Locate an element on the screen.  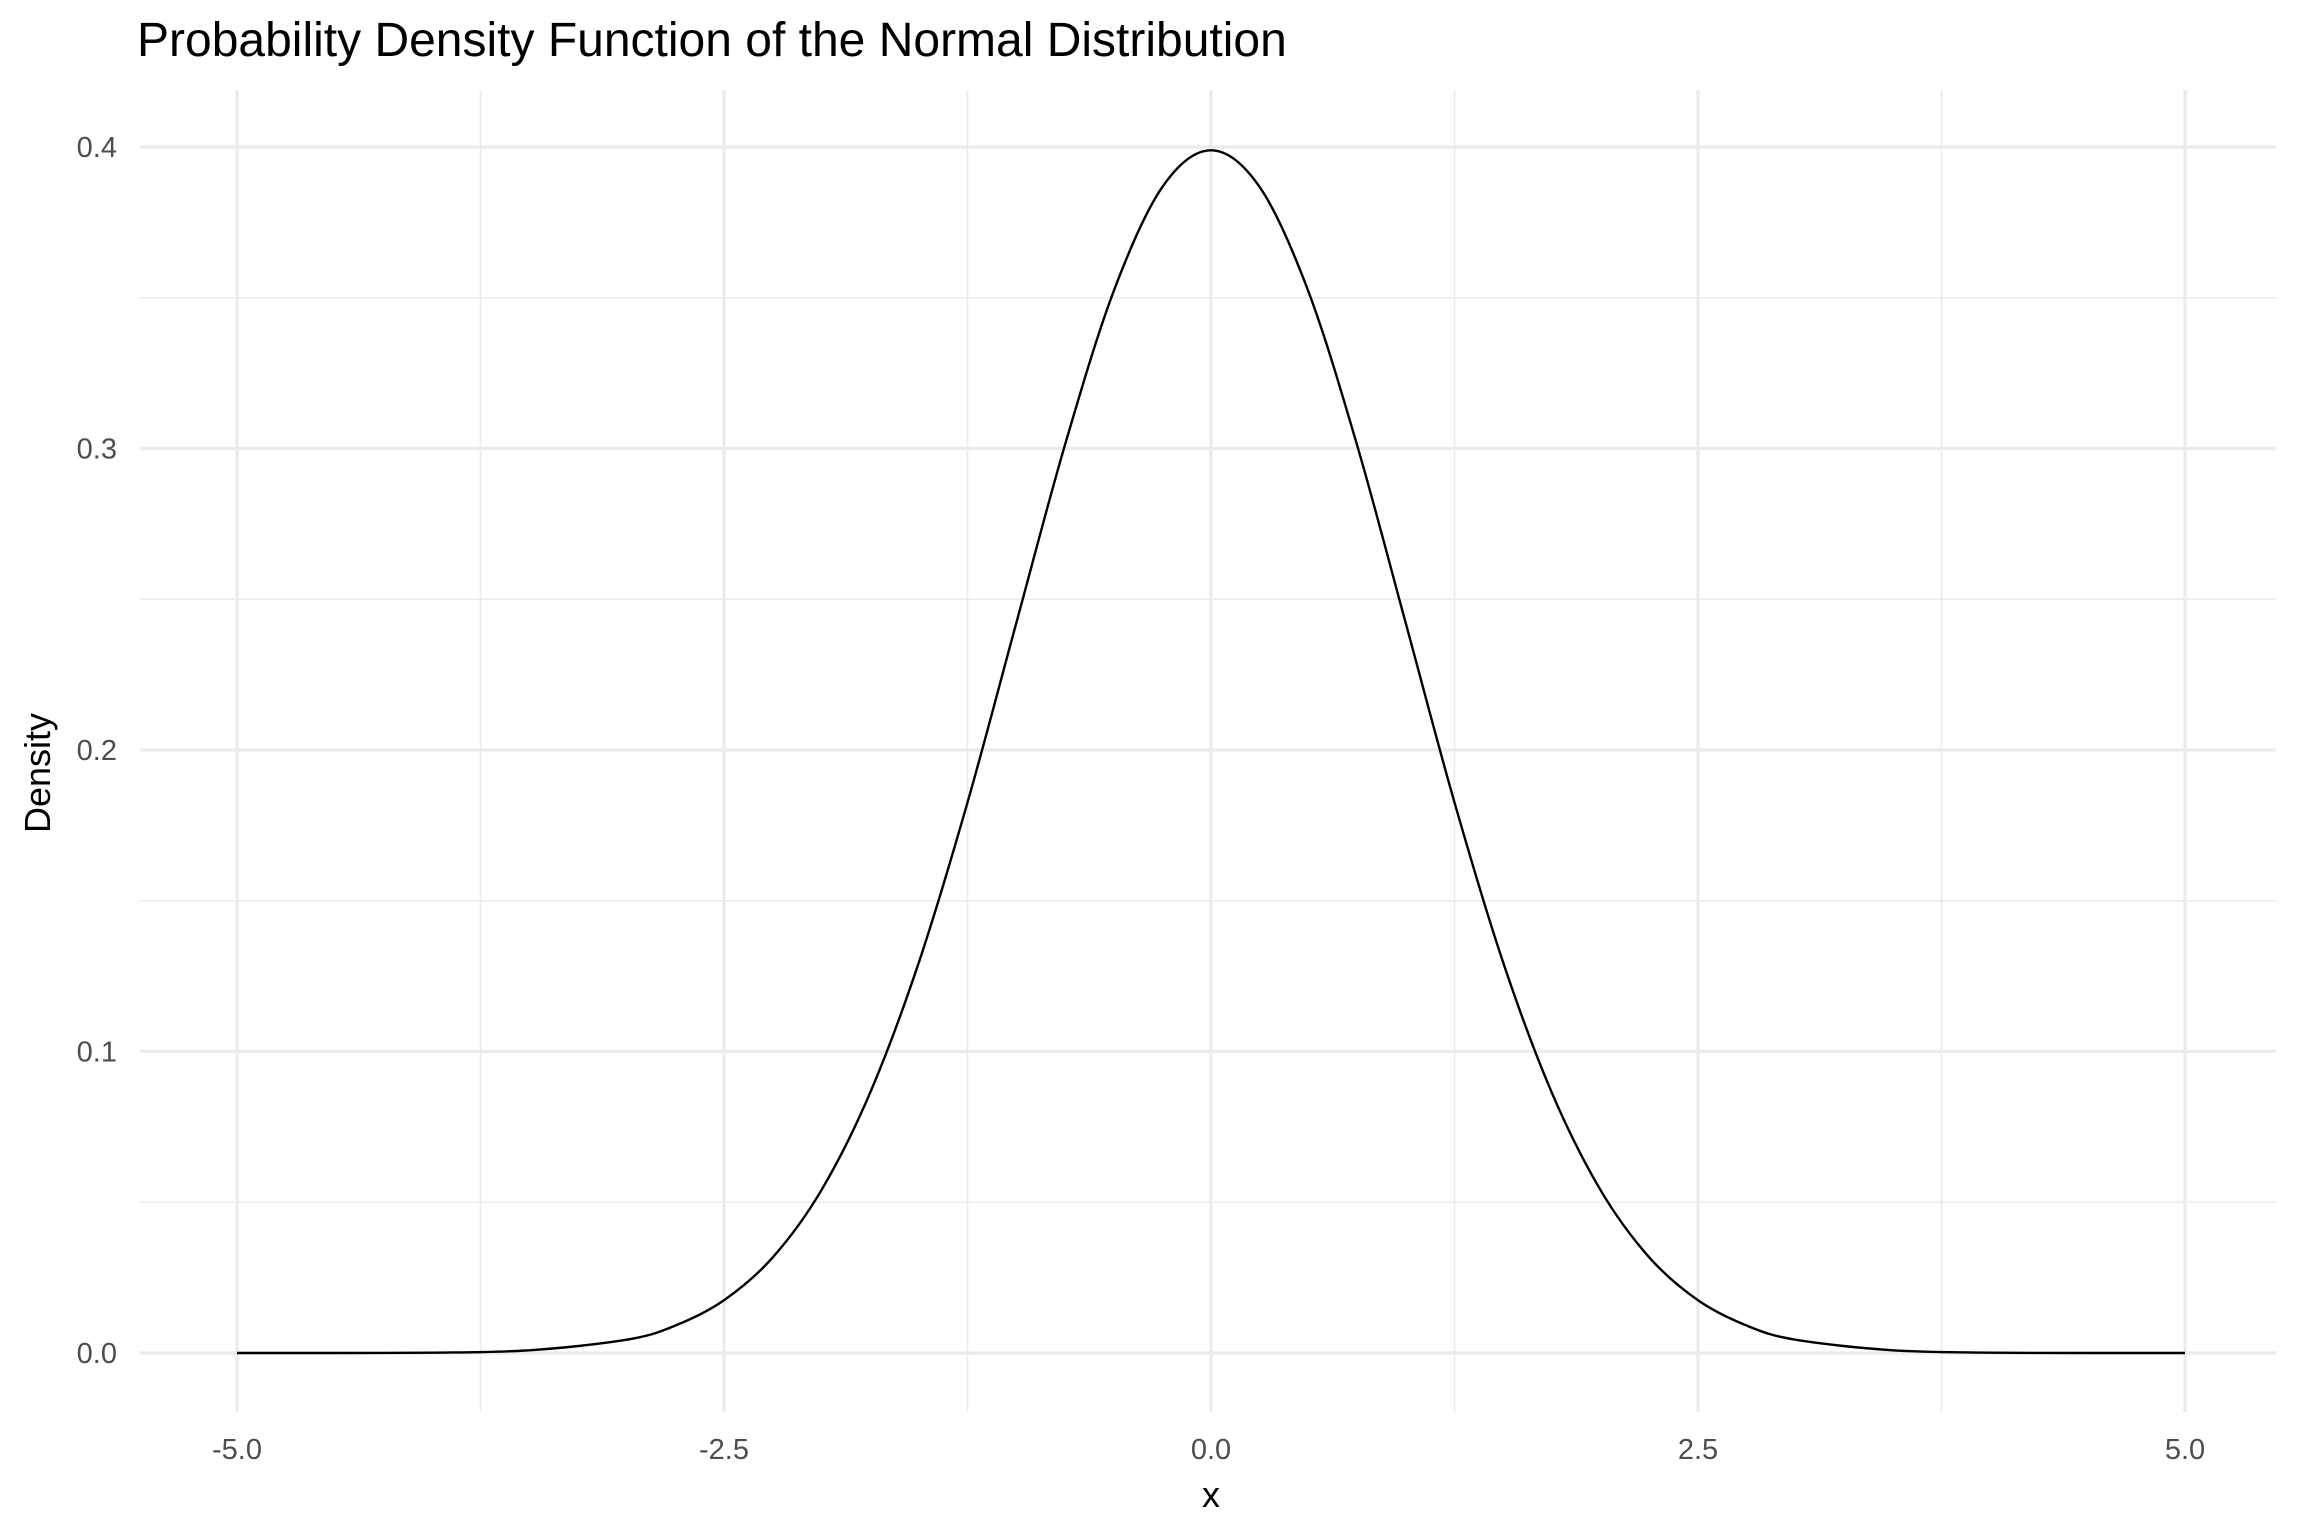
x-tick-label: -2.5 is located at coordinates (724, 1450).